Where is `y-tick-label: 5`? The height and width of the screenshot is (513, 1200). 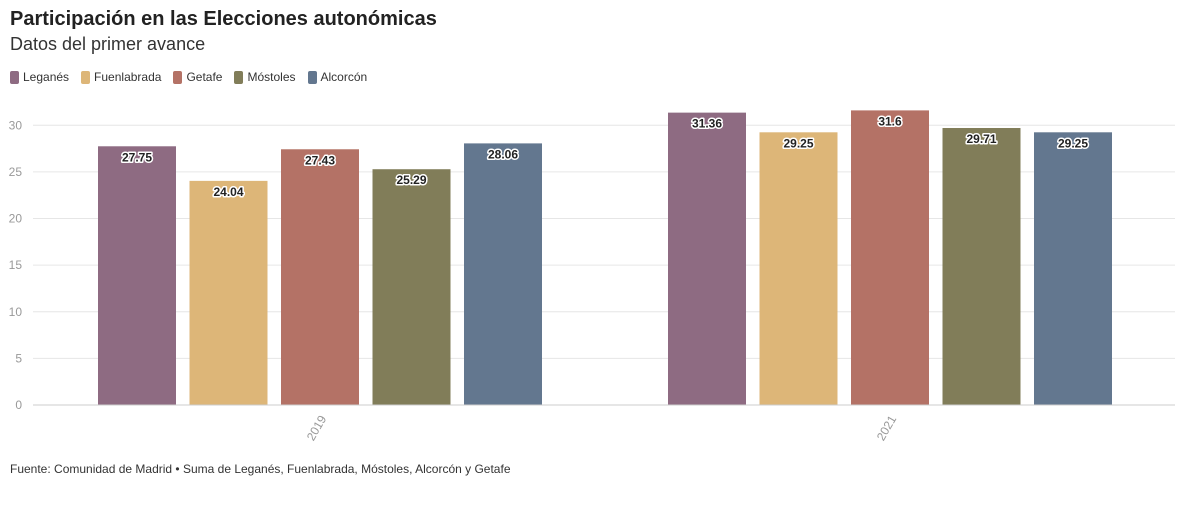
y-tick-label: 5 is located at coordinates (18, 358).